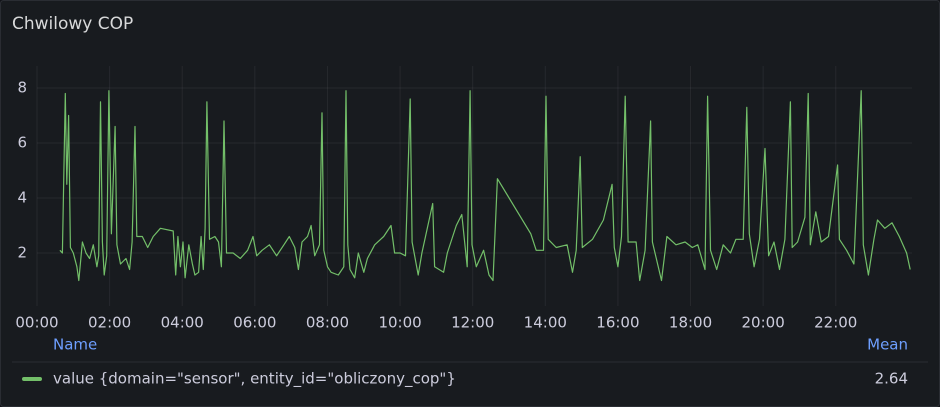 This screenshot has height=407, width=940. Describe the element at coordinates (887, 345) in the screenshot. I see `legend-header: Mean` at that location.